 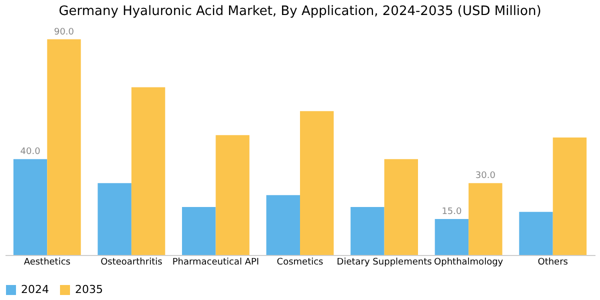 I want to click on x-tick-label: Others, so click(x=553, y=263).